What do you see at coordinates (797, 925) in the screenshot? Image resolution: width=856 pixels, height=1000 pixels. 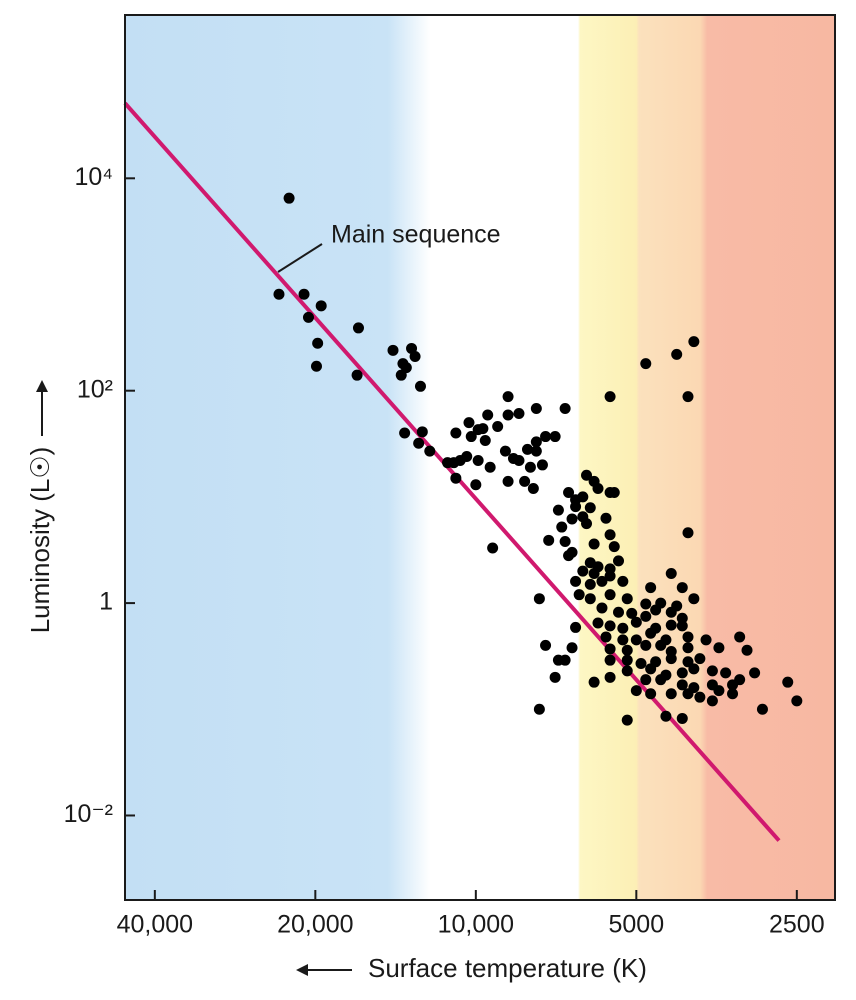 I see `x-tick-label: 2500` at bounding box center [797, 925].